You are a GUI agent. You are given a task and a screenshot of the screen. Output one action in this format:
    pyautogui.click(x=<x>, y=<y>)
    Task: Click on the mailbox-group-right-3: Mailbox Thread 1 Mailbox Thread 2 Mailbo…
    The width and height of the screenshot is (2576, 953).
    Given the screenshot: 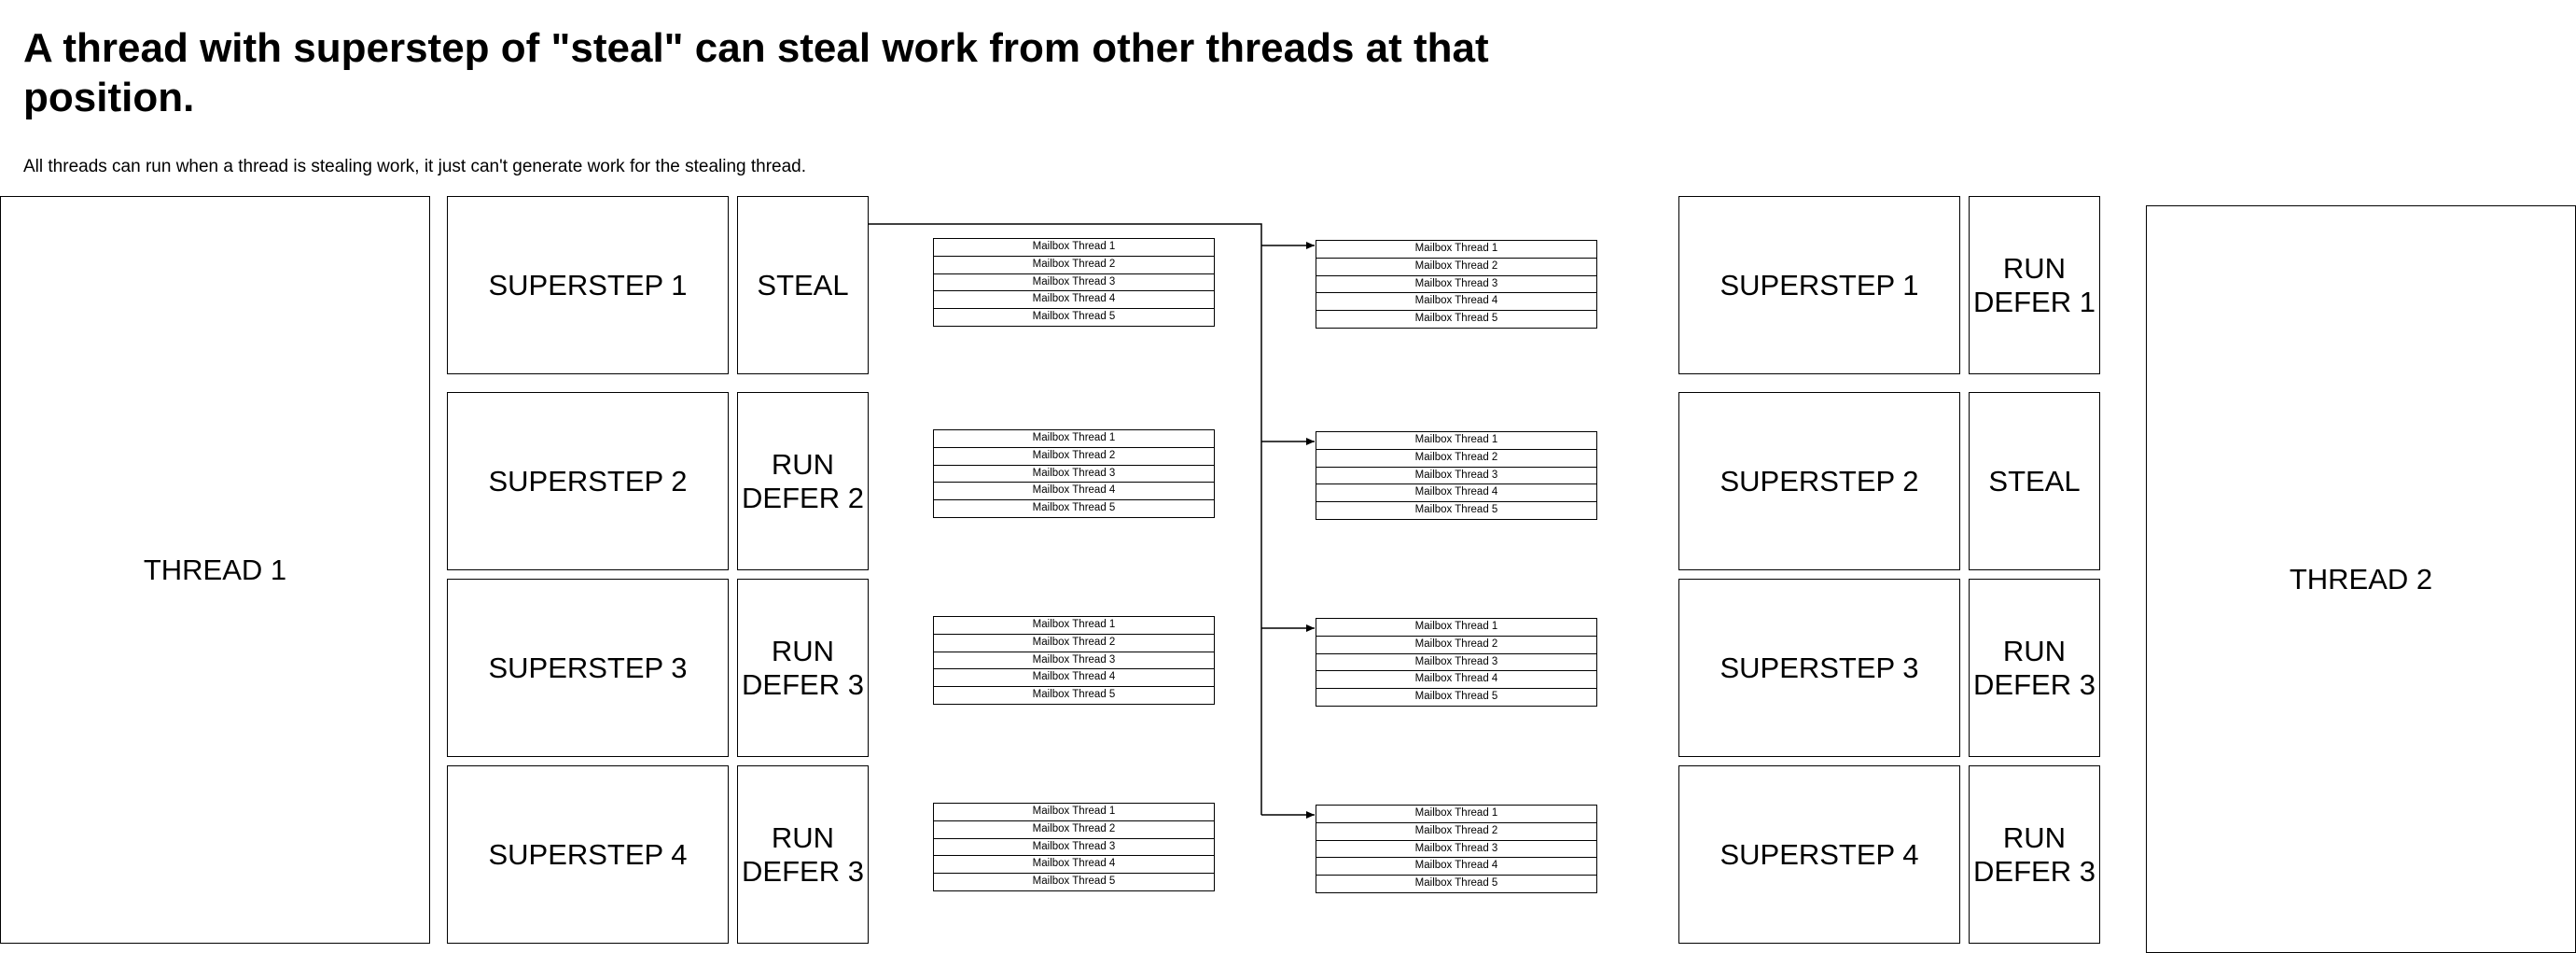 What is the action you would take?
    pyautogui.click(x=1456, y=663)
    